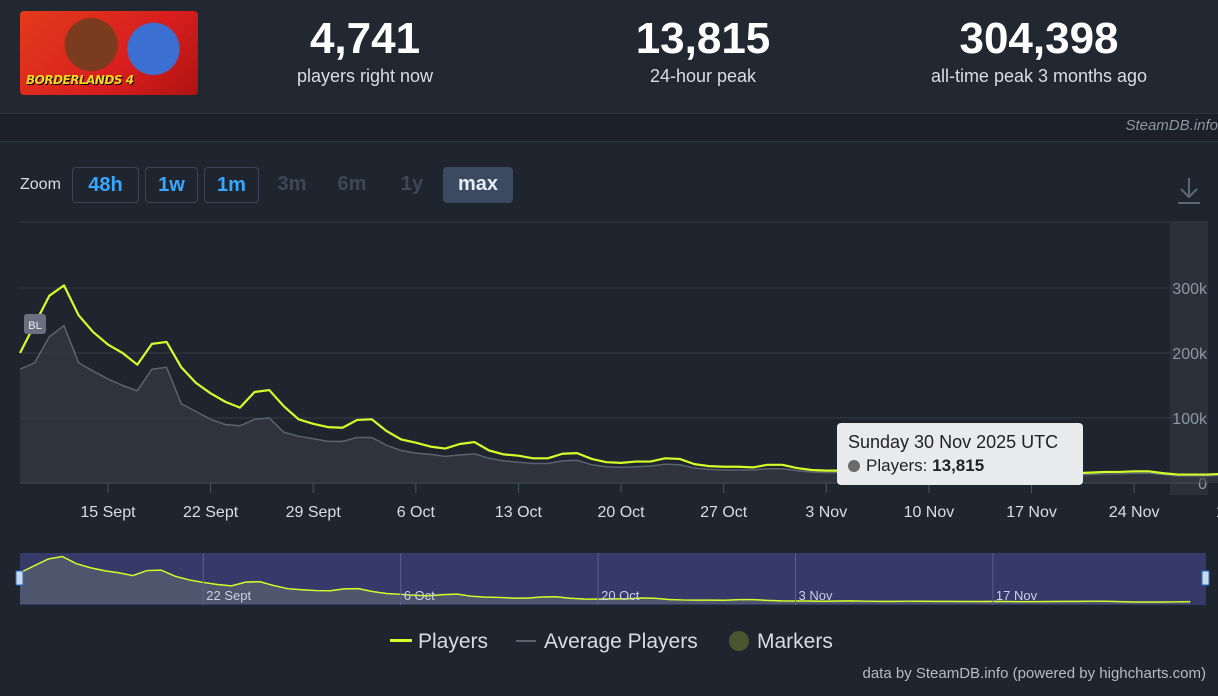 This screenshot has width=1218, height=696. What do you see at coordinates (1171, 125) in the screenshot?
I see `steamdb-credit: SteamDB.info` at bounding box center [1171, 125].